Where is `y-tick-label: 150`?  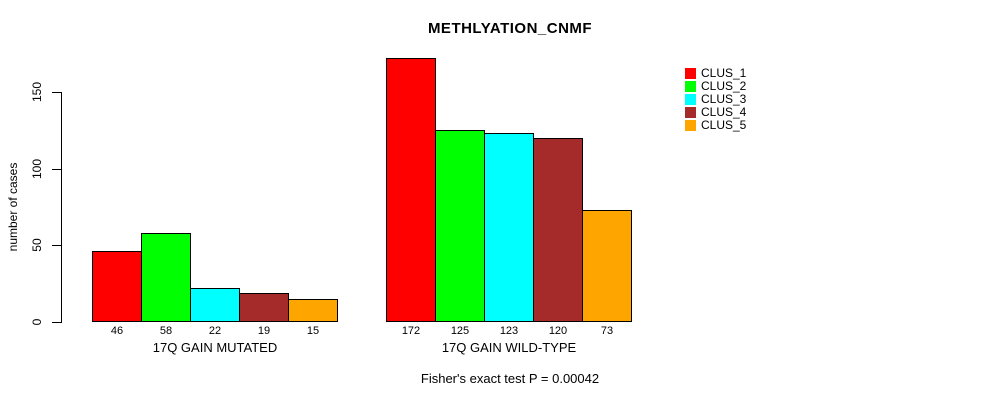
y-tick-label: 150 is located at coordinates (37, 92).